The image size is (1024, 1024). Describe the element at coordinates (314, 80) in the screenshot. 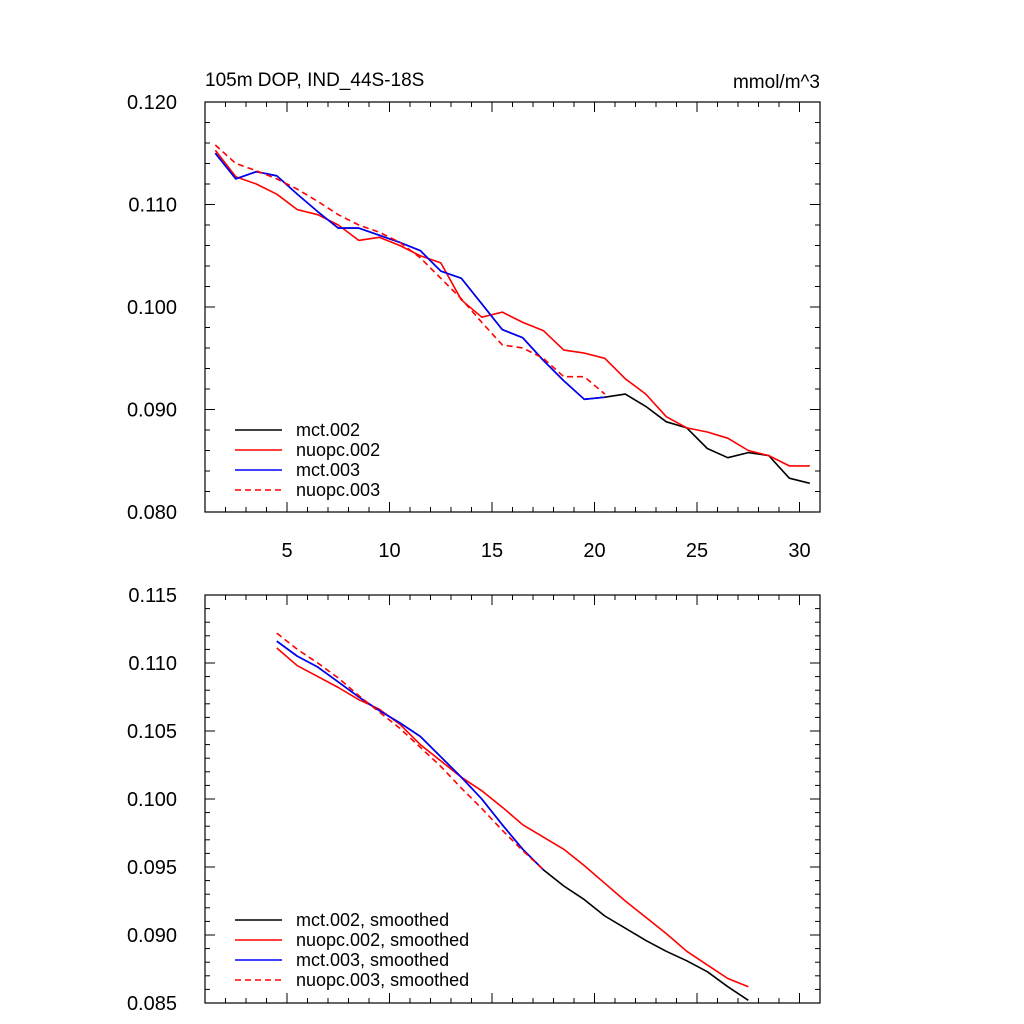

I see `chart-title: 105m DOP, IND_44S-18S` at that location.